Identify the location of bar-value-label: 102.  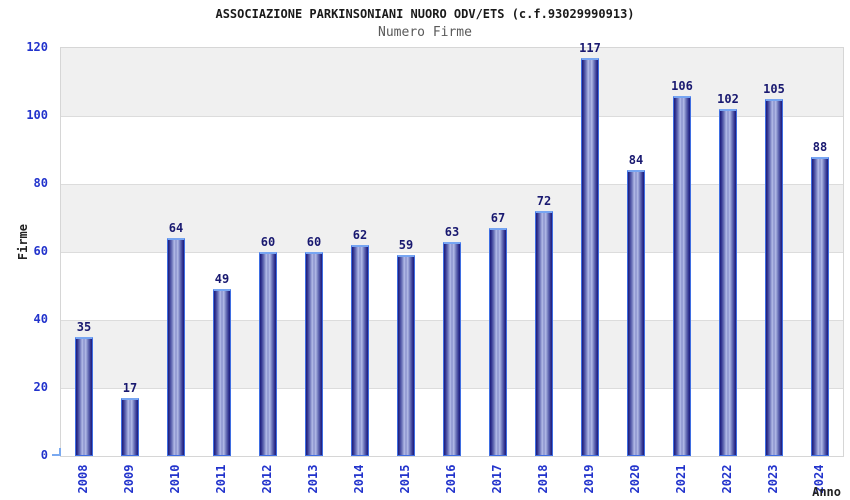
(728, 99).